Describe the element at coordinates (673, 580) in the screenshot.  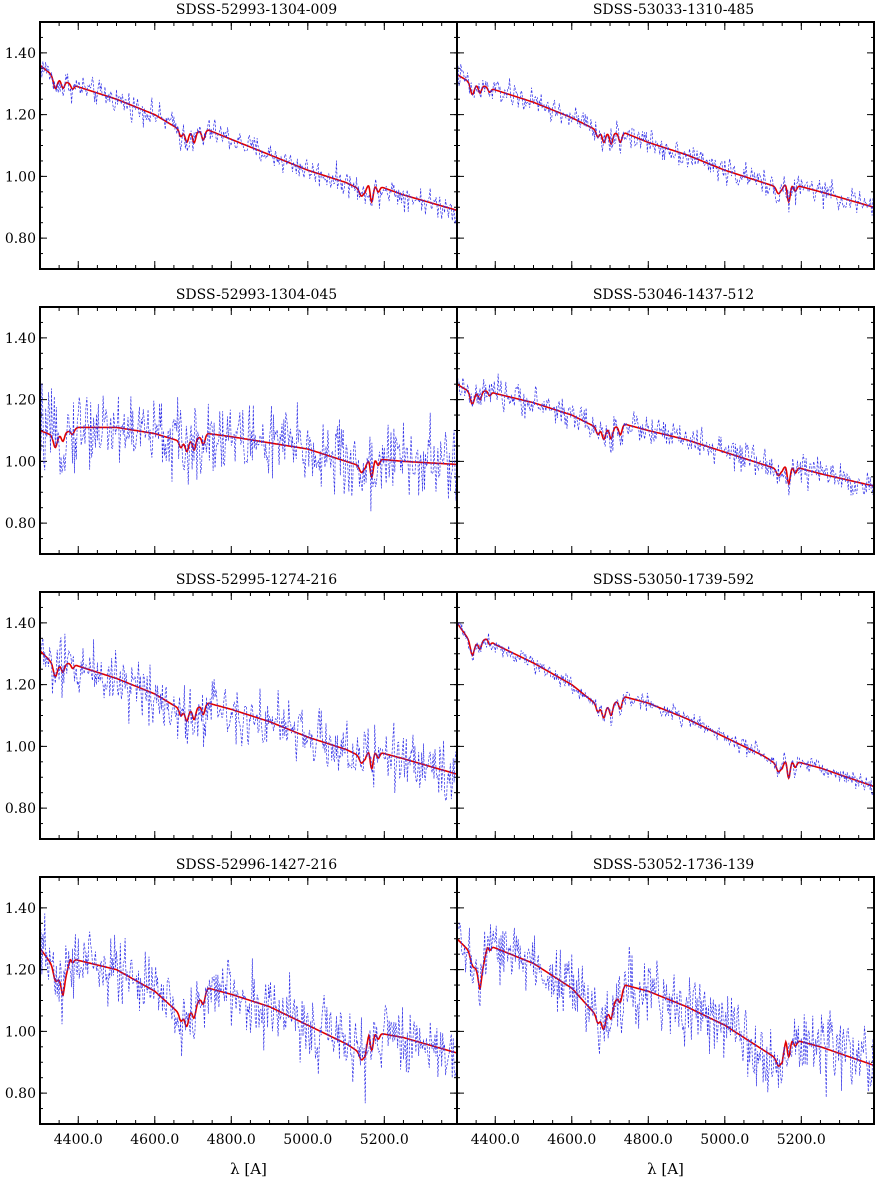
I see `panel-title: SDSS-53050-1739-592` at that location.